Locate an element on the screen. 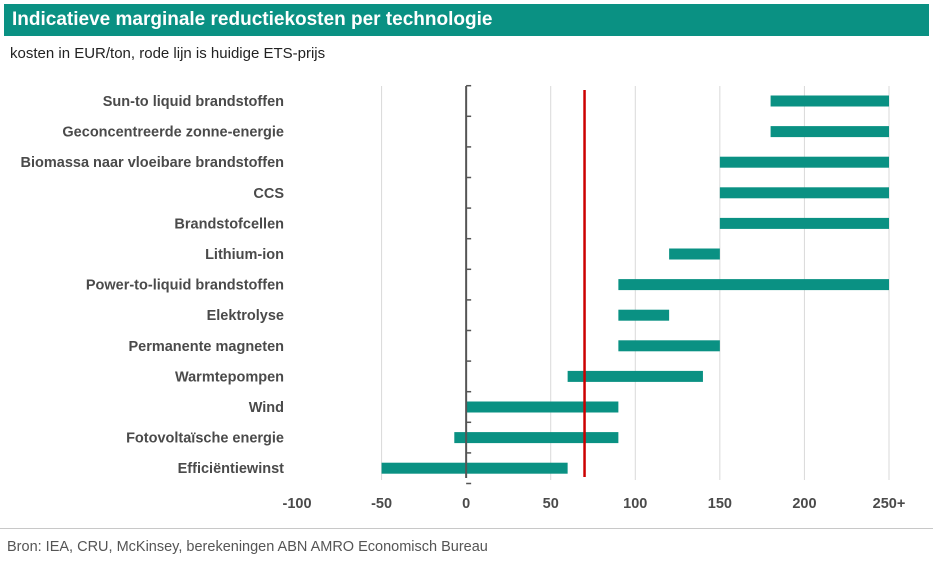 The width and height of the screenshot is (933, 562). x-tick-label: 100 is located at coordinates (635, 504).